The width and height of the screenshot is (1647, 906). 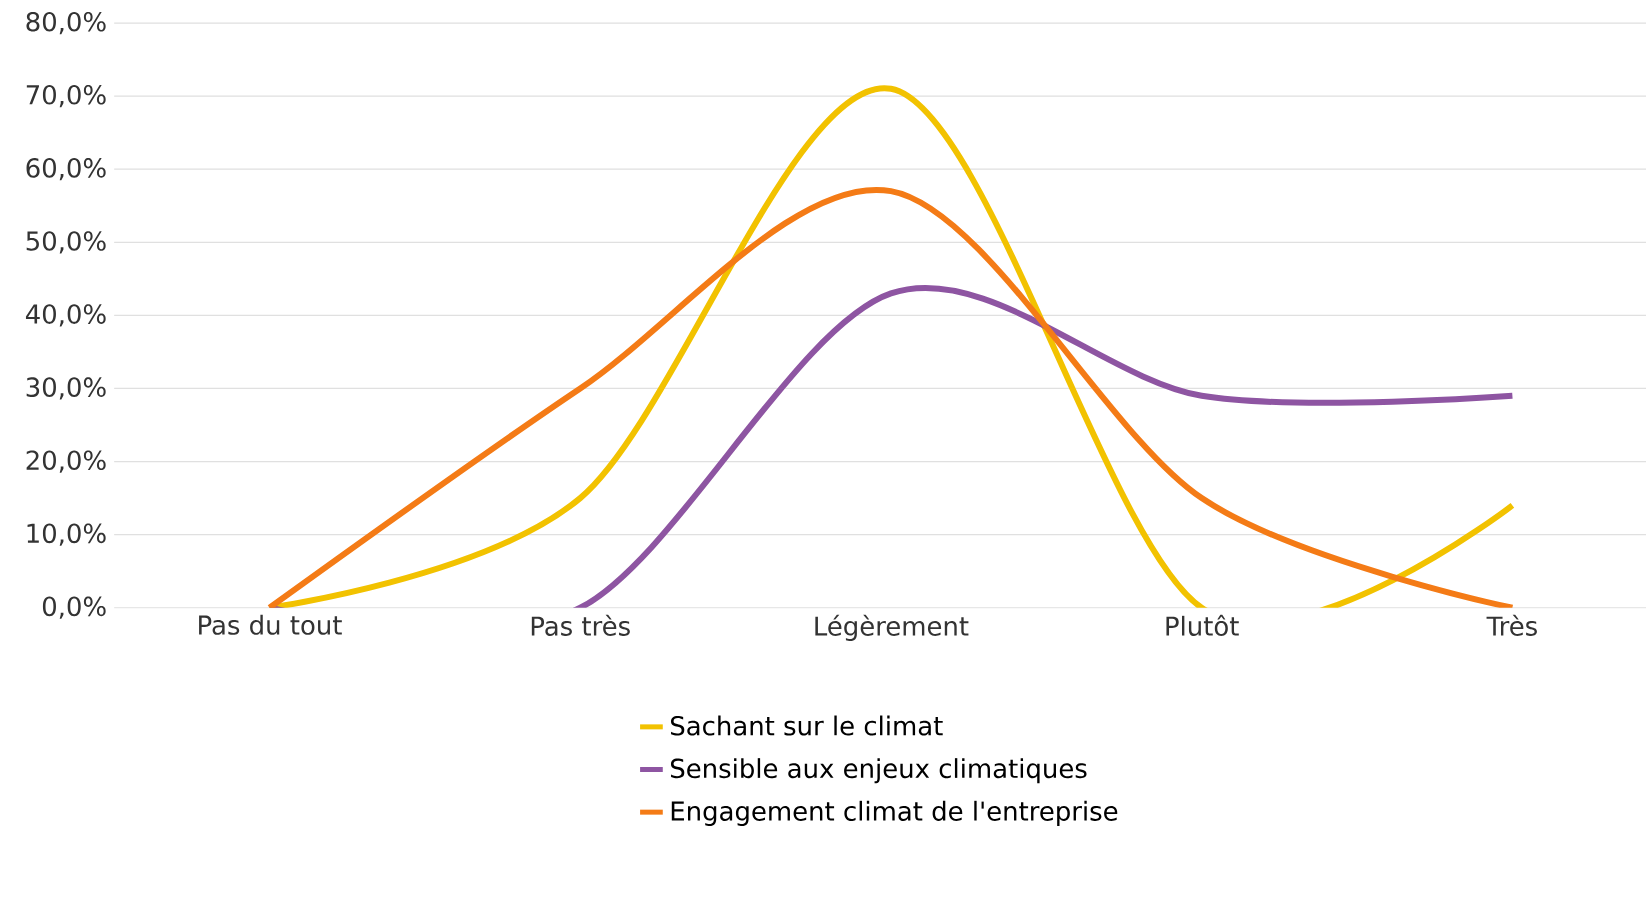 I want to click on legend-label: Sachant sur le climat, so click(x=806, y=725).